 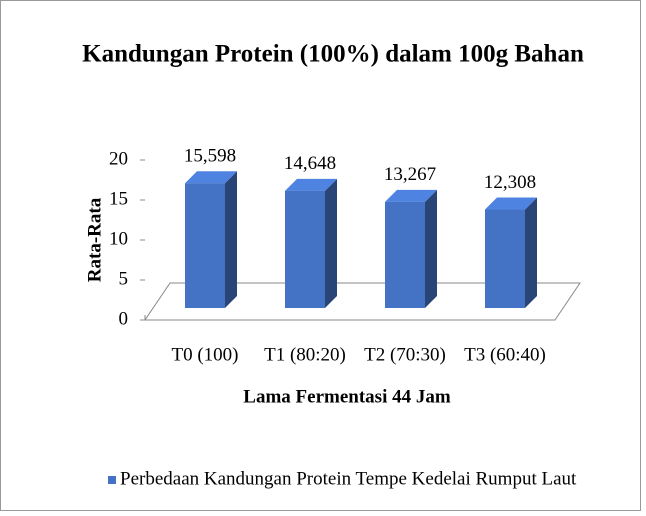 What do you see at coordinates (112, 480) in the screenshot?
I see `legend-swatch` at bounding box center [112, 480].